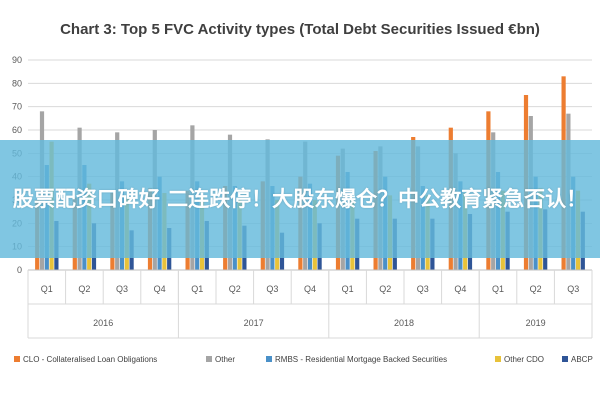  I want to click on y-tick-label: 70, so click(17, 107).